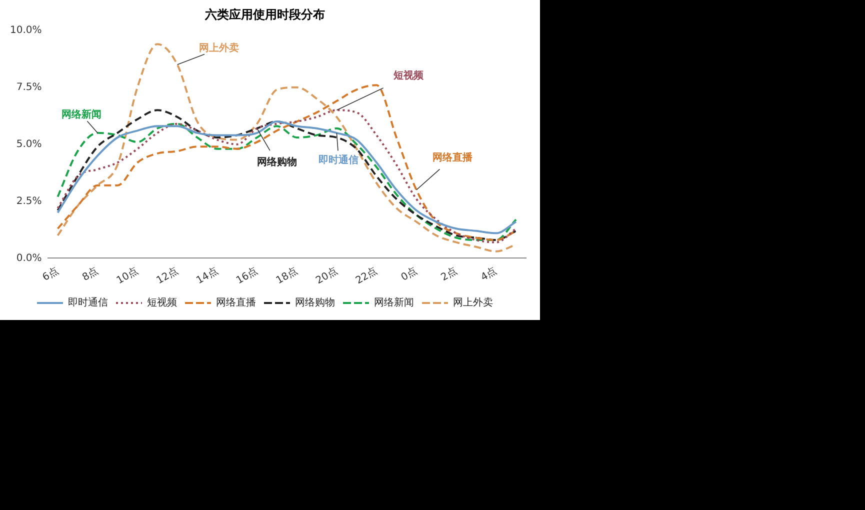 This screenshot has width=865, height=510. I want to click on x-tick-label: 14点, so click(207, 275).